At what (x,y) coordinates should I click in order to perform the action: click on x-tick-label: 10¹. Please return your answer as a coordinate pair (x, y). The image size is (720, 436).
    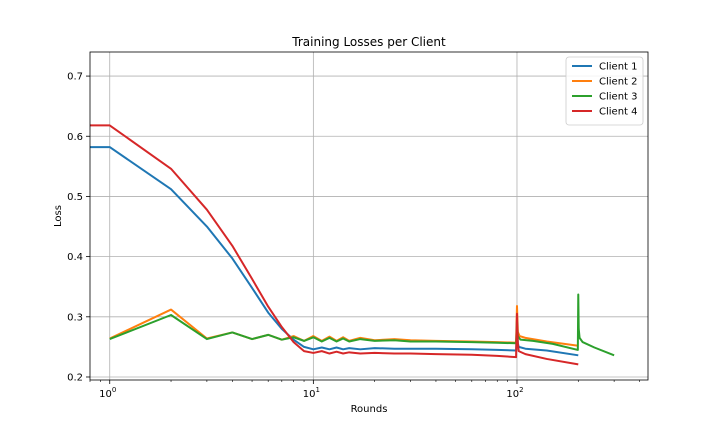
    Looking at the image, I should click on (311, 393).